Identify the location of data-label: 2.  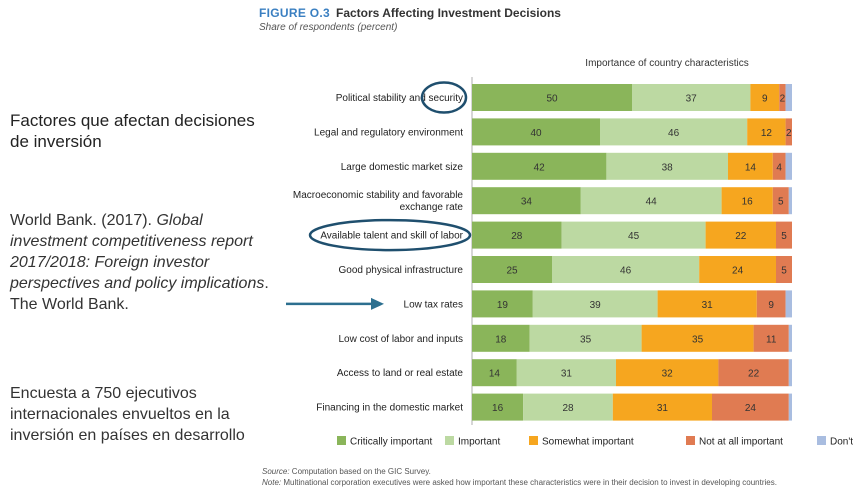
(789, 133).